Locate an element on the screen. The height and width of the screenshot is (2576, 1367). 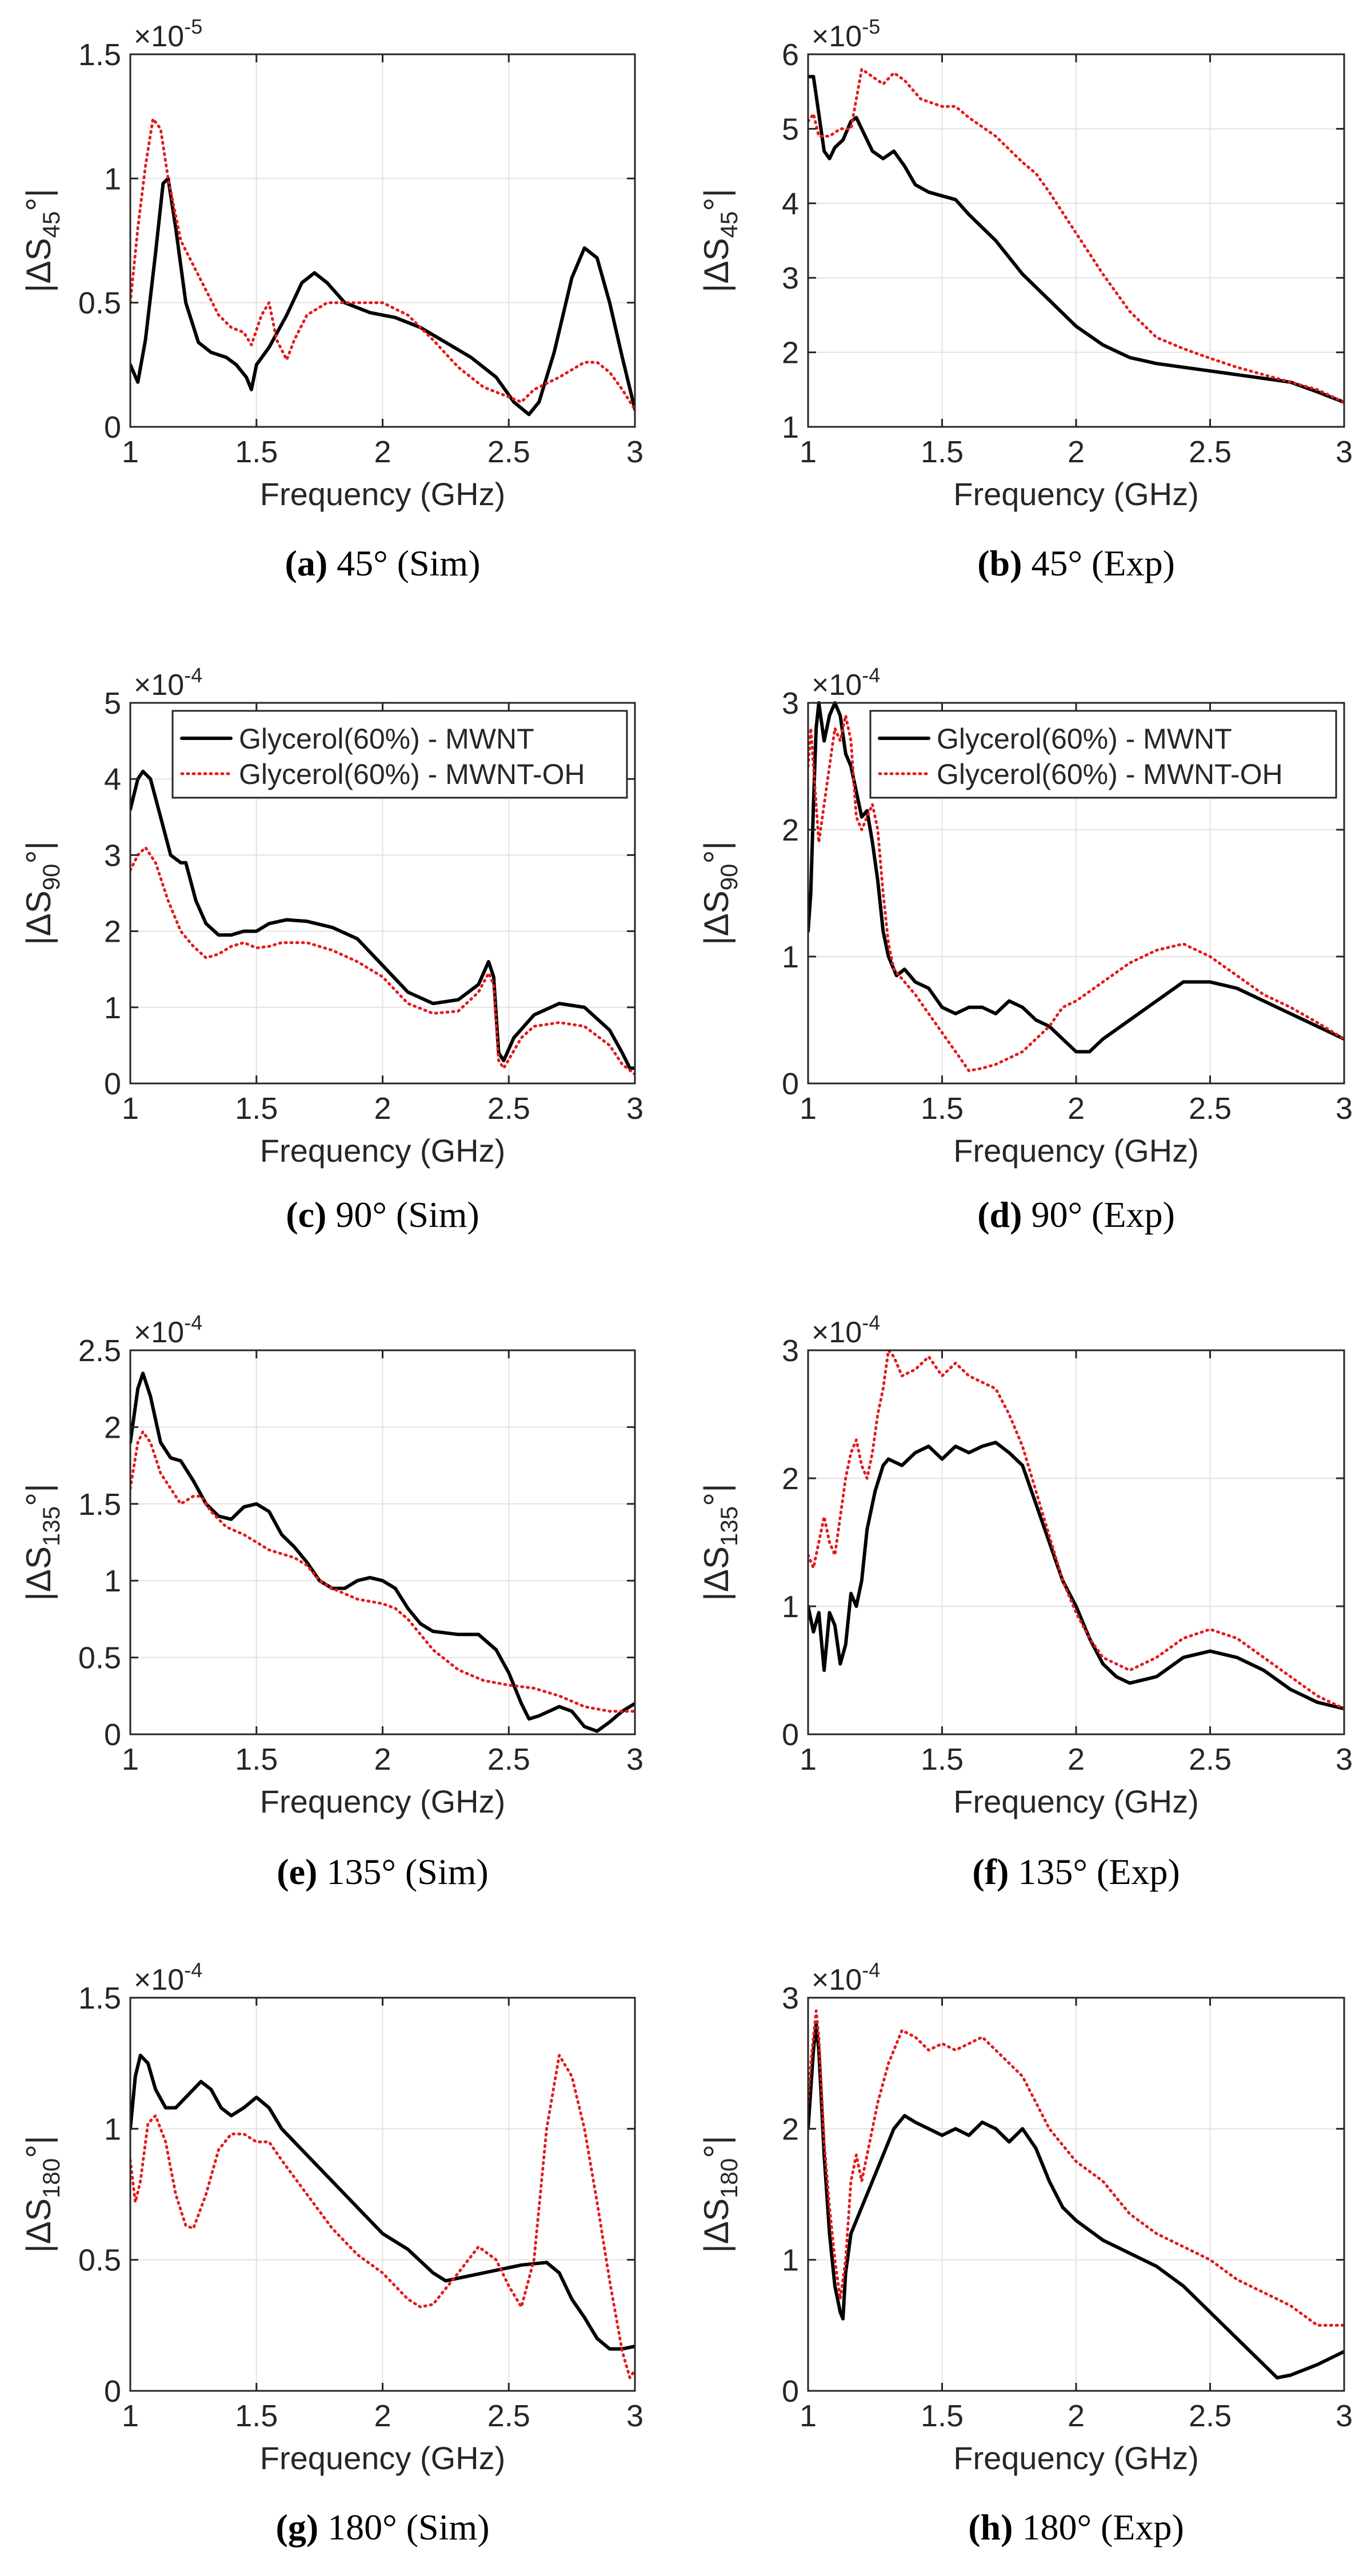
y-tick-label: 4 is located at coordinates (113, 779).